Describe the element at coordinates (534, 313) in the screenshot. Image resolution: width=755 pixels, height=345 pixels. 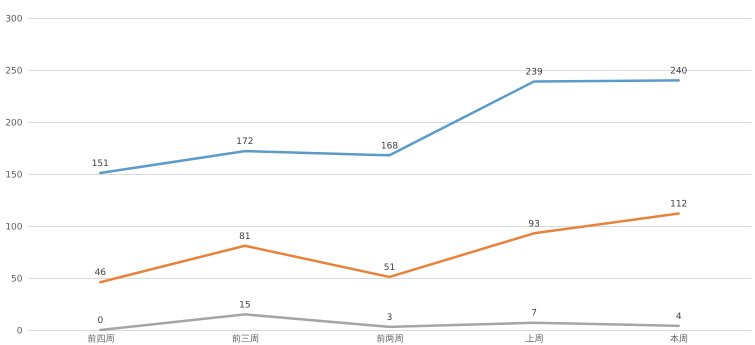
I see `data-label: 7` at that location.